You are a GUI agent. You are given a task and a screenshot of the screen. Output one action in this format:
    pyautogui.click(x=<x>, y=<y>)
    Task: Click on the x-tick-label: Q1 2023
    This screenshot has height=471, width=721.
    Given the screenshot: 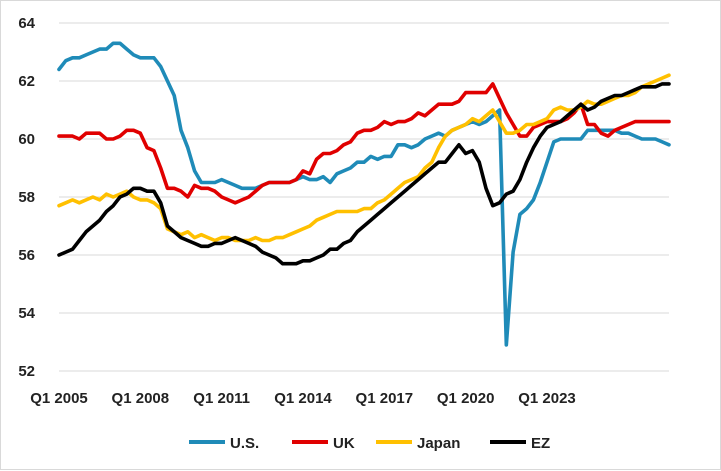 What is the action you would take?
    pyautogui.click(x=547, y=398)
    